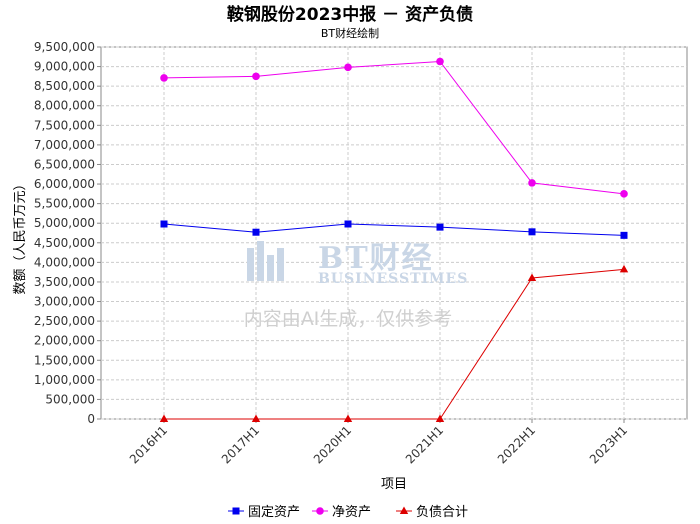 Image resolution: width=700 pixels, height=524 pixels. I want to click on y-tick-label: 3,500,000, so click(64, 282).